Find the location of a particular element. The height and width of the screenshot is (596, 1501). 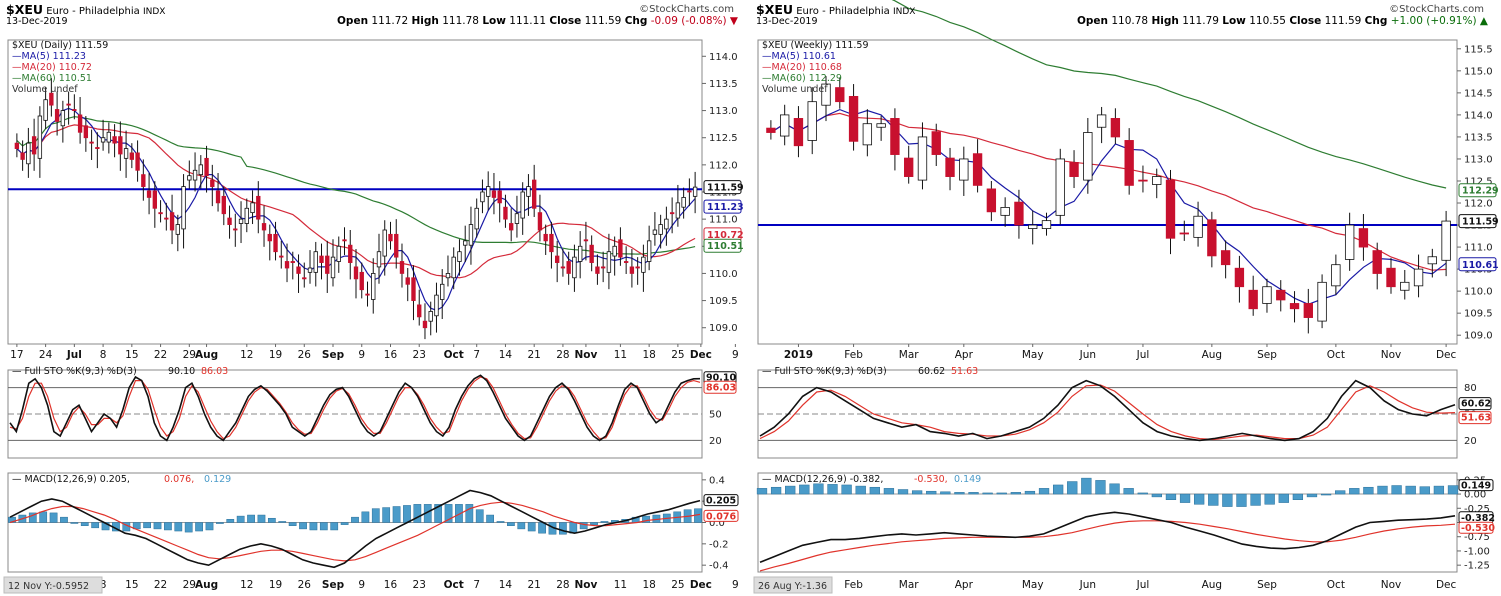

x-tick-label-bottom: Sep is located at coordinates (333, 585).